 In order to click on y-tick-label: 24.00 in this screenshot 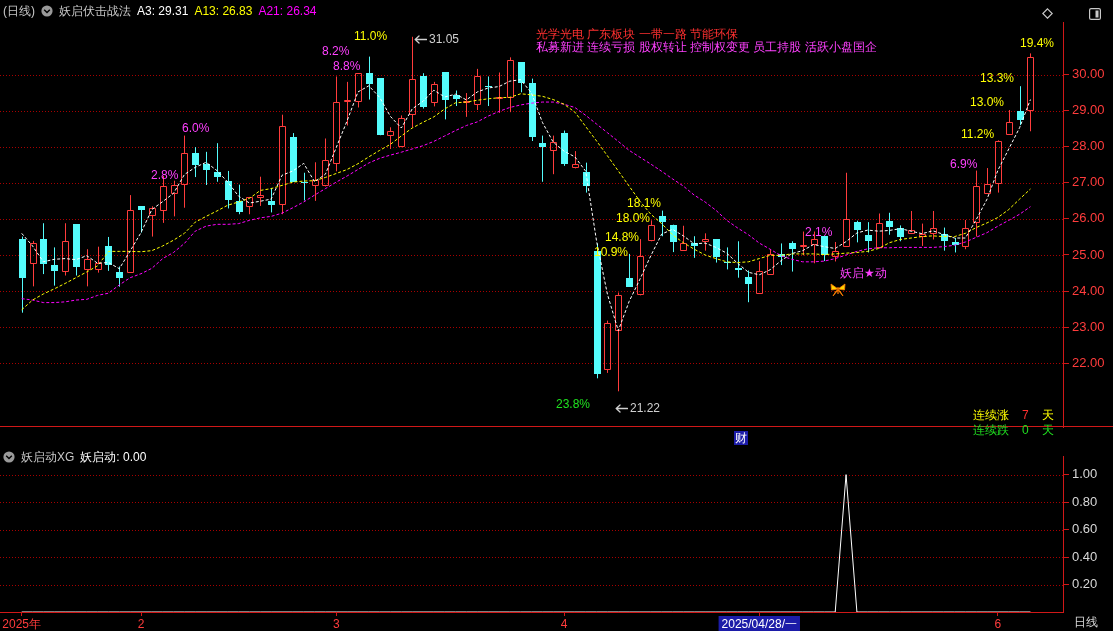, I will do `click(1088, 290)`.